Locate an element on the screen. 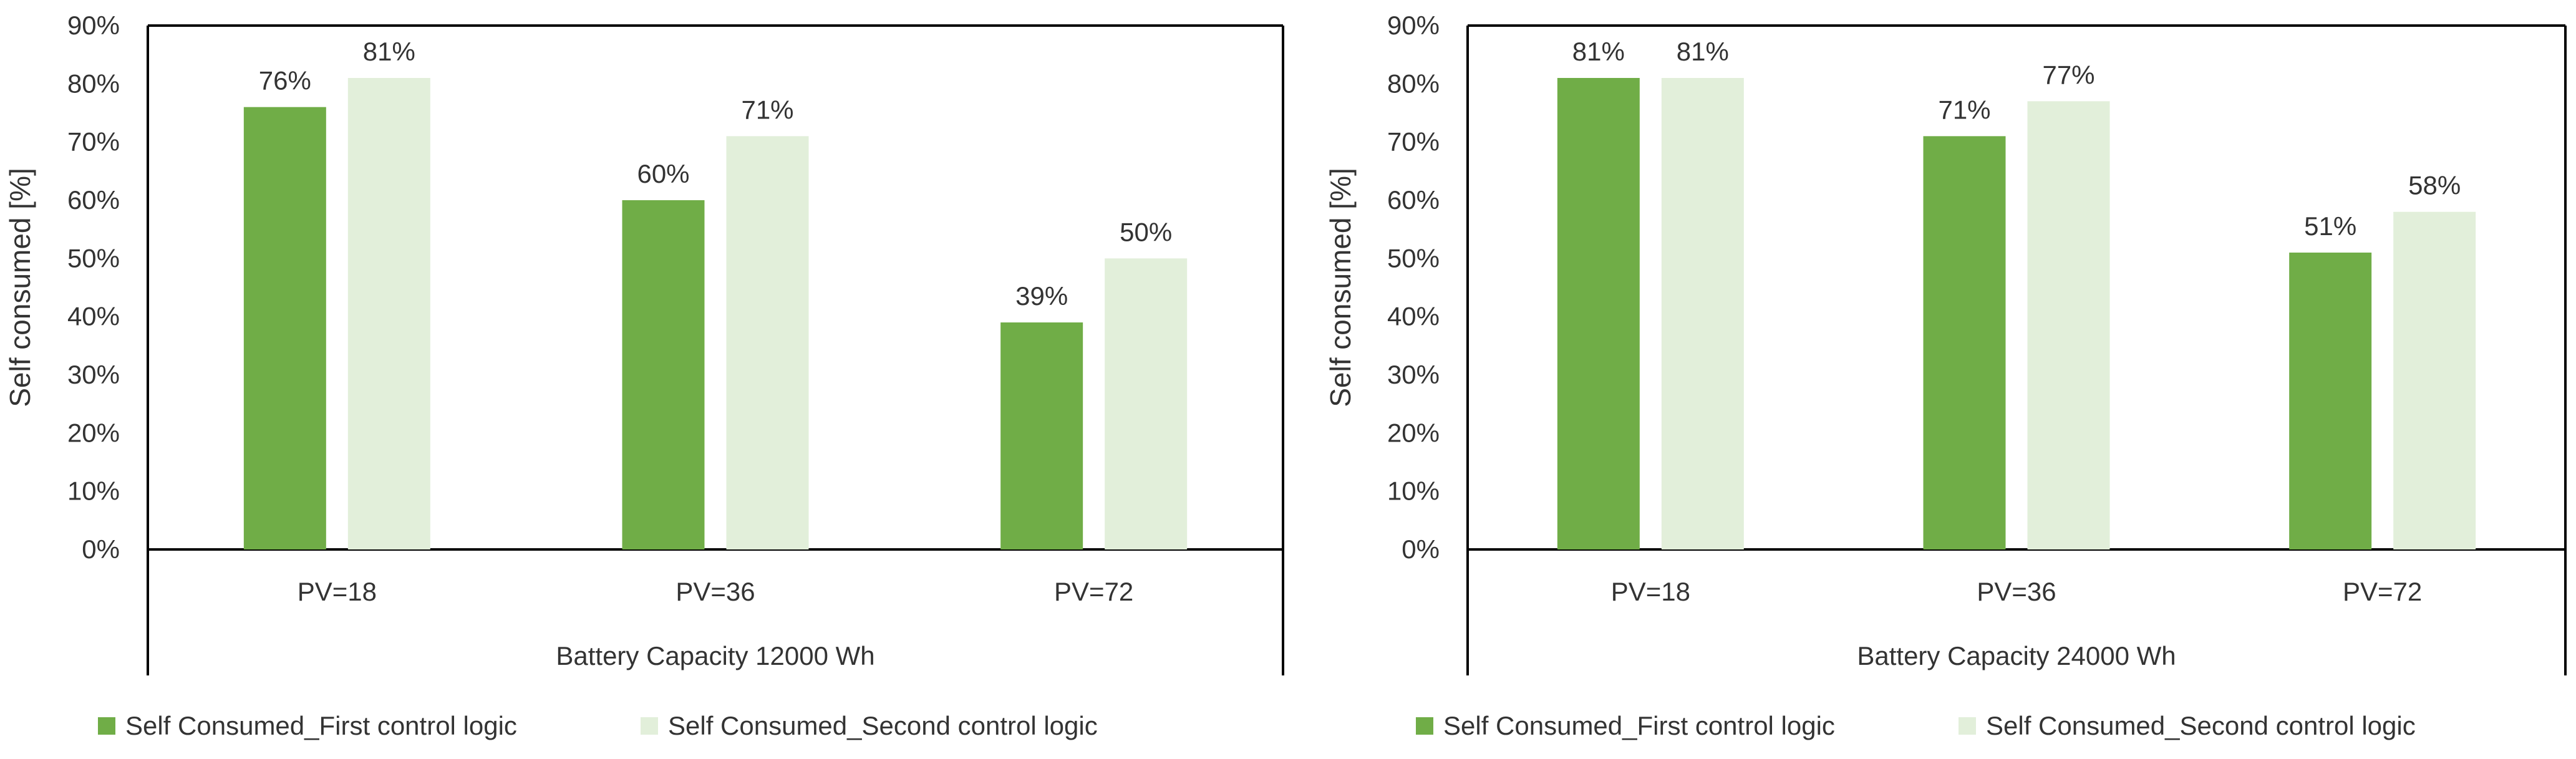  data-label: 58% is located at coordinates (2434, 186).